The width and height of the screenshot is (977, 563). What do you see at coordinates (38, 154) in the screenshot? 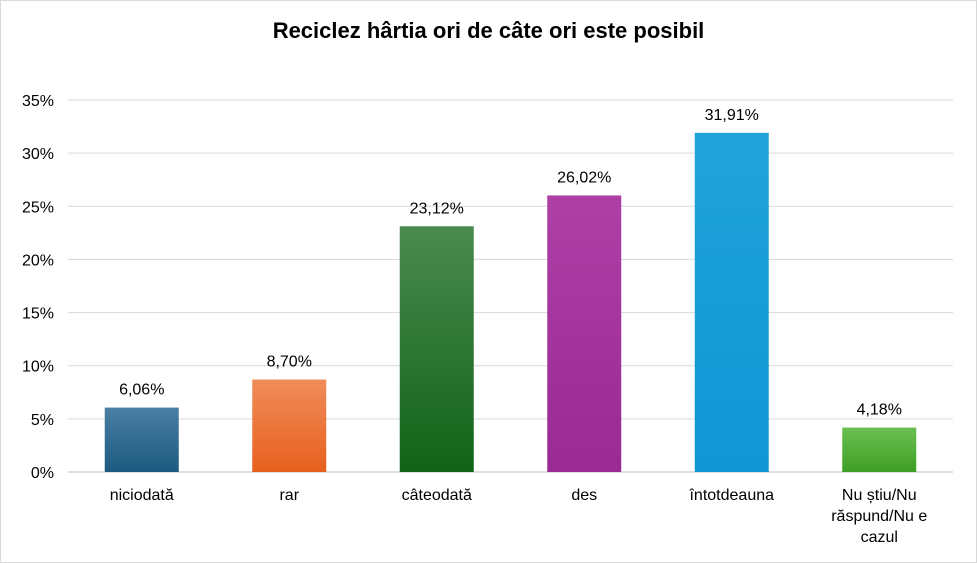
I see `y-tick-label: 30%` at bounding box center [38, 154].